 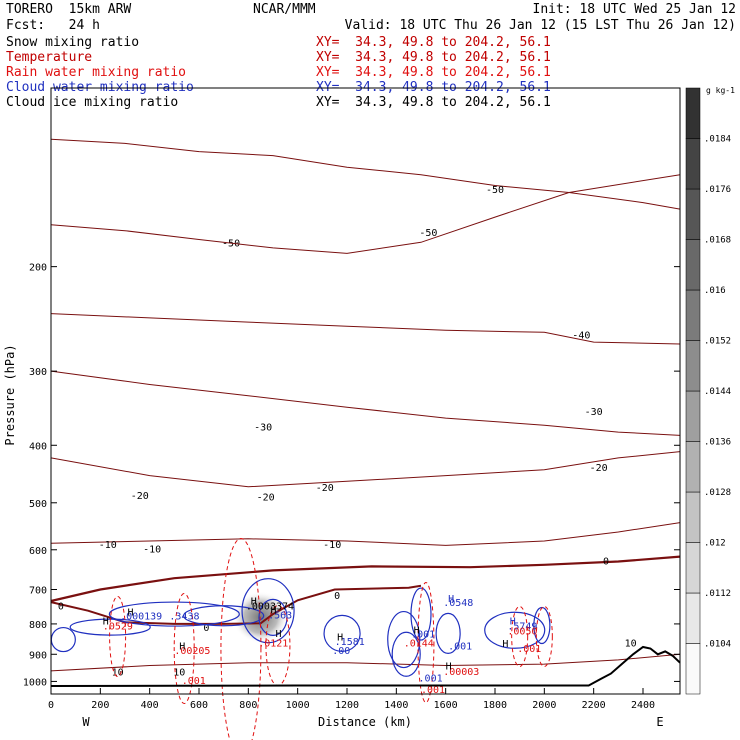 I want to click on rain-water-value: .0144, so click(x=419, y=644).